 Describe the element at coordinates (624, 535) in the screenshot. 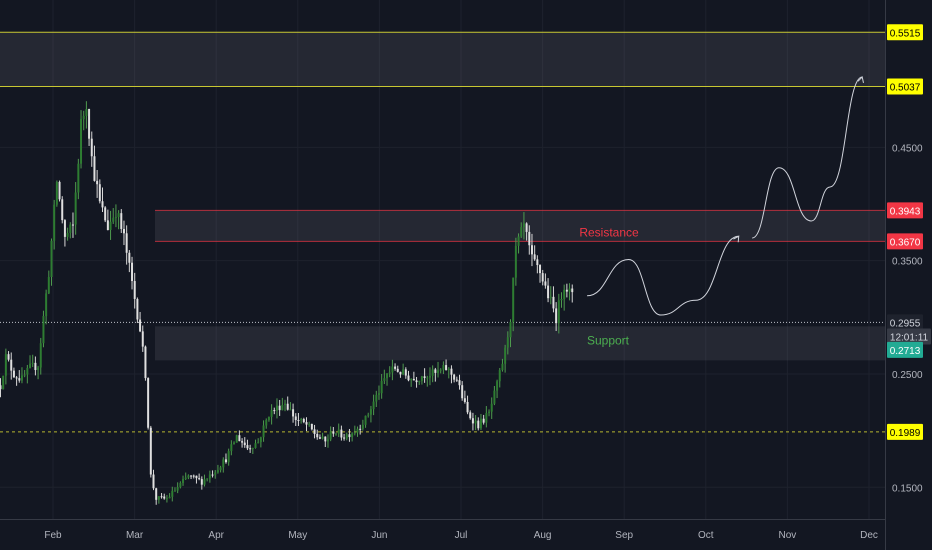

I see `time-tick-sep: Sep` at that location.